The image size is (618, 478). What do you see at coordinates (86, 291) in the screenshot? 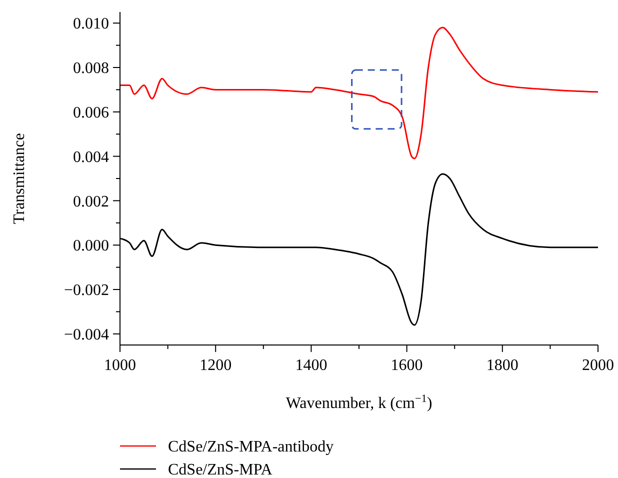
I see `y-tick-label: −0.002` at bounding box center [86, 291].